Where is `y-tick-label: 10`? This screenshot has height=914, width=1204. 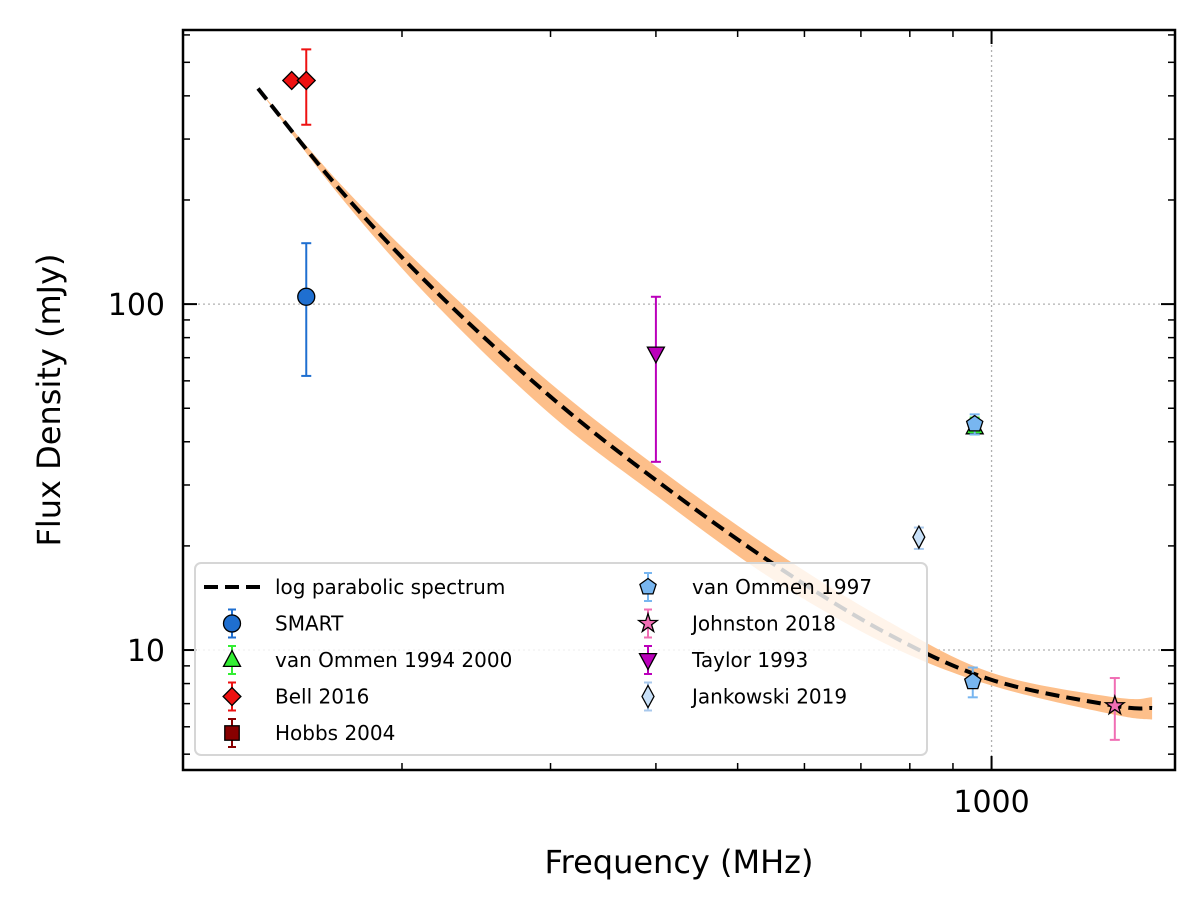 y-tick-label: 10 is located at coordinates (146, 651).